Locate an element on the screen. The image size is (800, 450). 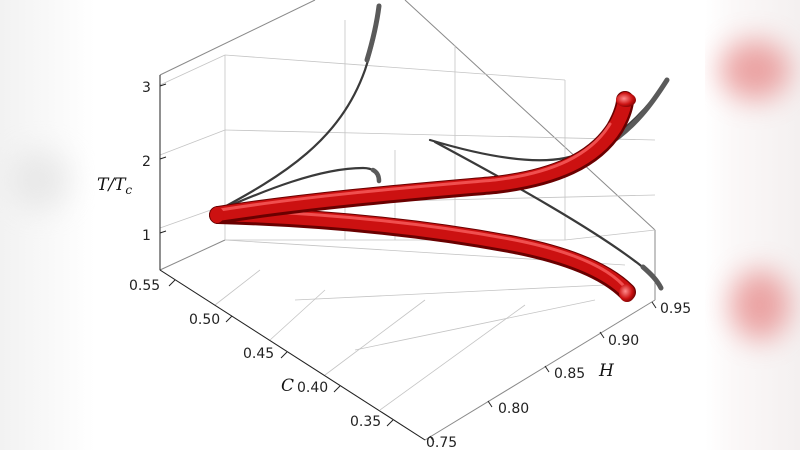
tick-label-c: 0.40 is located at coordinates (312, 388).